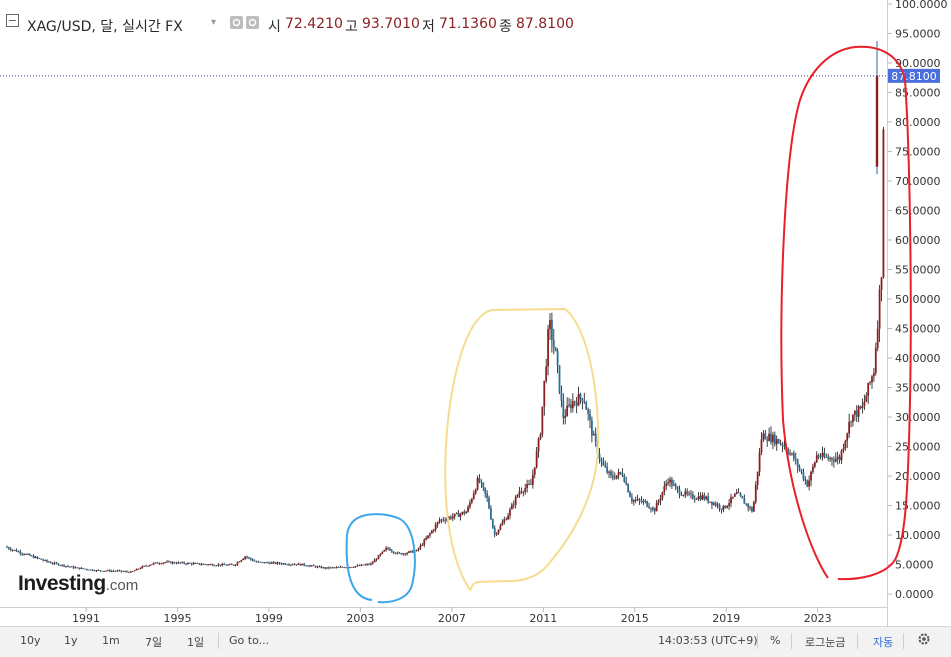 Image resolution: width=951 pixels, height=657 pixels. What do you see at coordinates (105, 27) in the screenshot?
I see `symbol-title: XAG/USD, 달, 실시간 FX` at bounding box center [105, 27].